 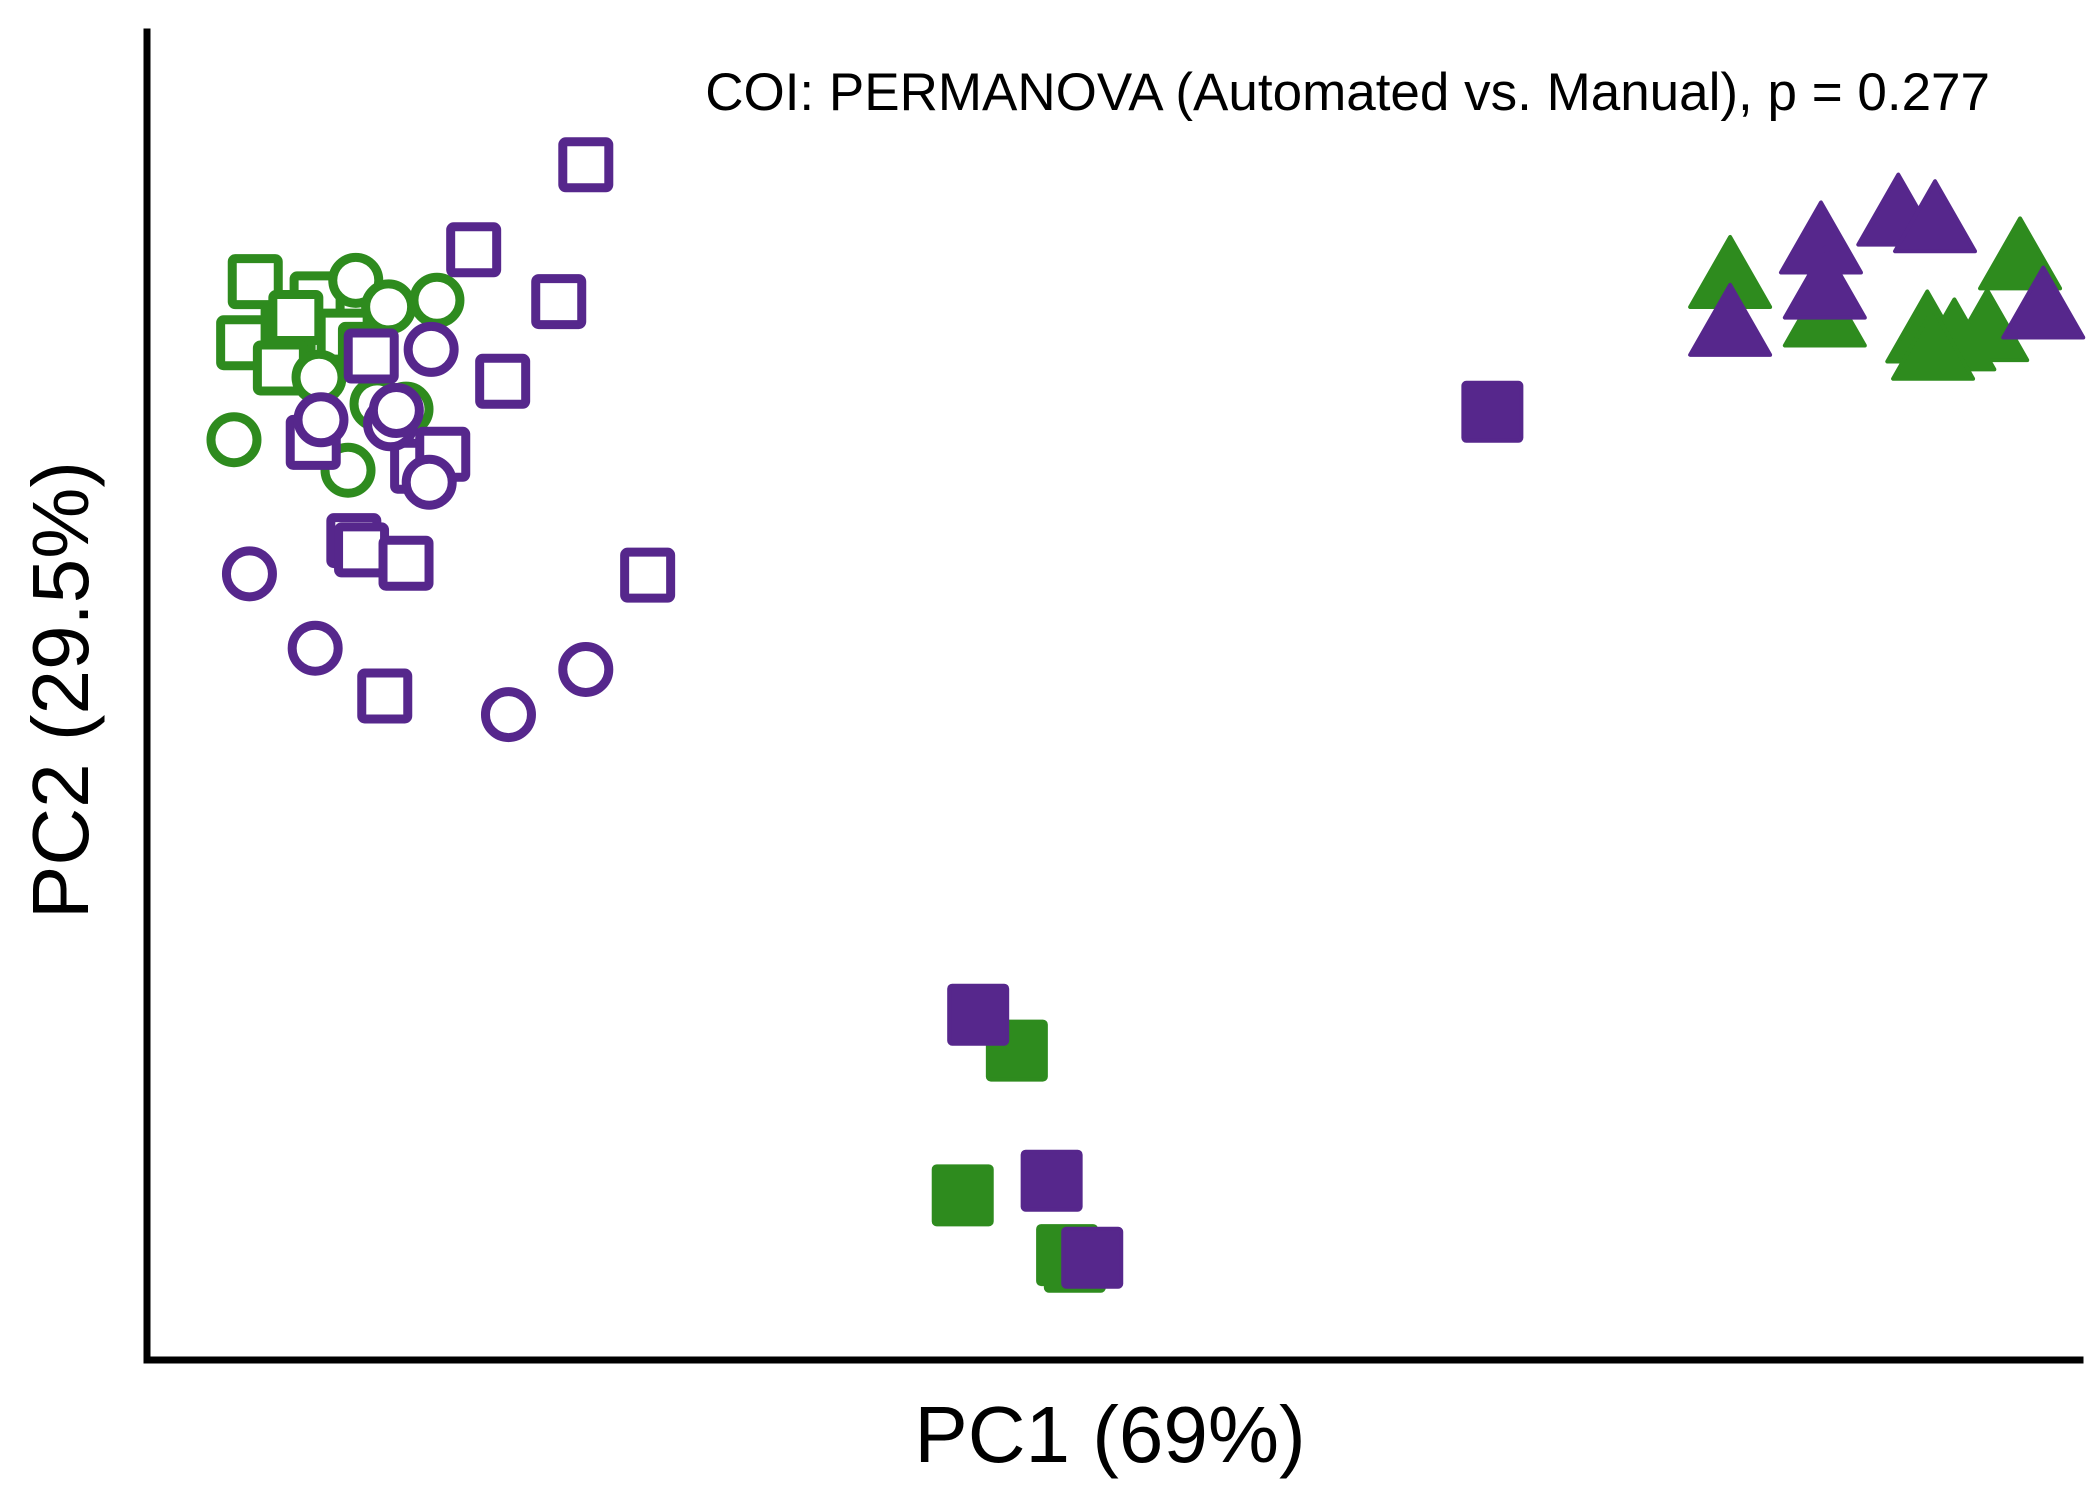 I want to click on x-axis-label: PC1 (69%), so click(x=1109, y=1434).